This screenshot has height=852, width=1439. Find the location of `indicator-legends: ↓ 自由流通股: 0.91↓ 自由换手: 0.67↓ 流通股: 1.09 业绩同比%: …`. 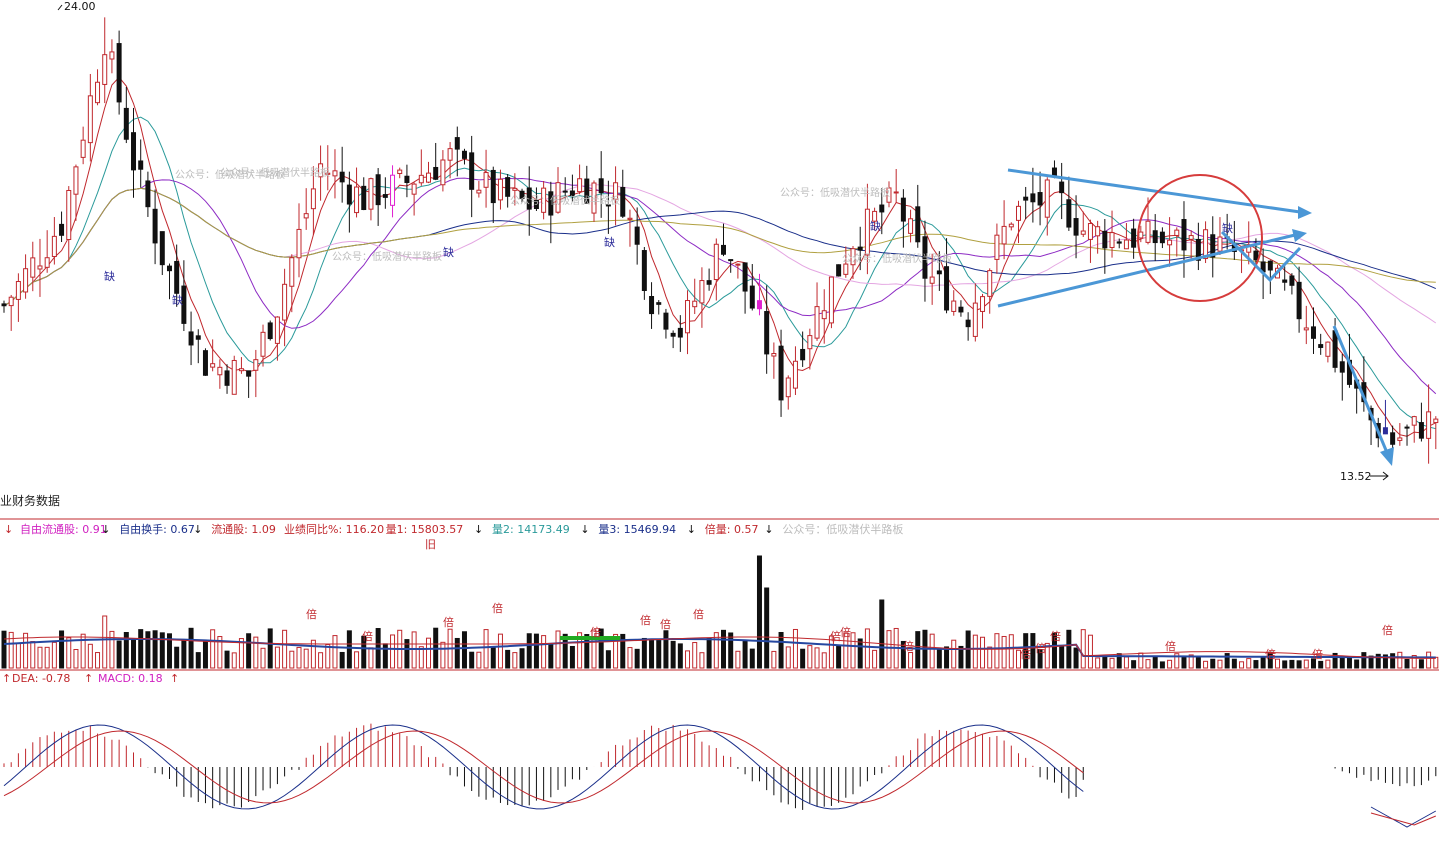

indicator-legends: ↓ 自由流通股: 0.91↓ 自由换手: 0.67↓ 流通股: 1.09 业绩同比%: … is located at coordinates (452, 603).